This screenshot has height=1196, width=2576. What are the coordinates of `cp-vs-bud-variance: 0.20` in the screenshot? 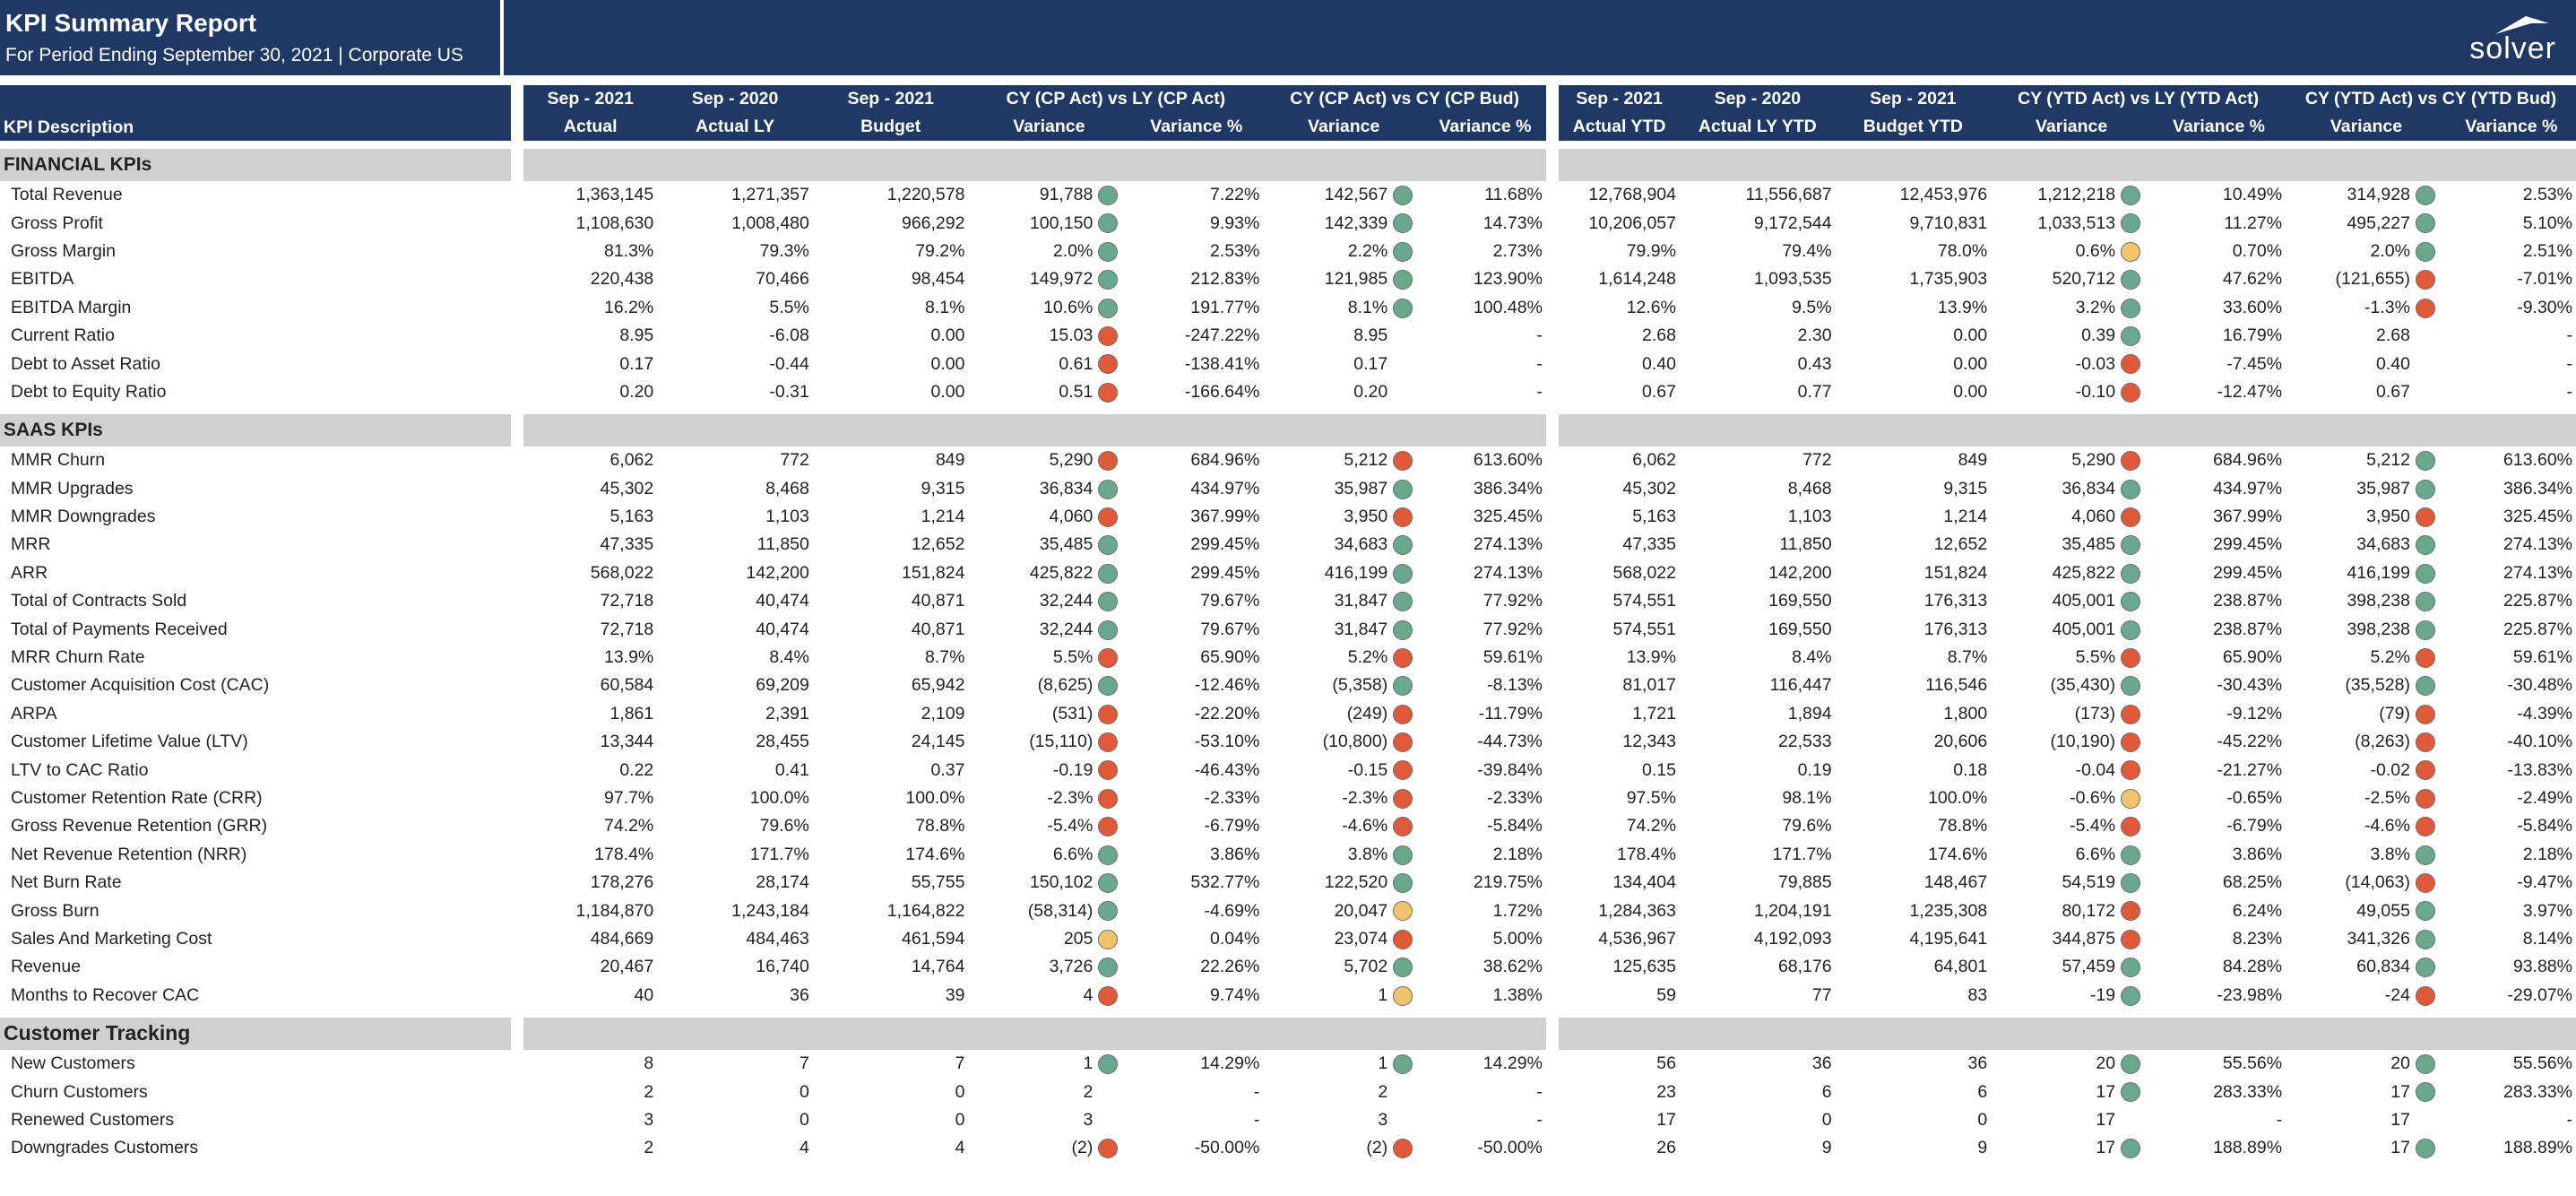 It's located at (1370, 392).